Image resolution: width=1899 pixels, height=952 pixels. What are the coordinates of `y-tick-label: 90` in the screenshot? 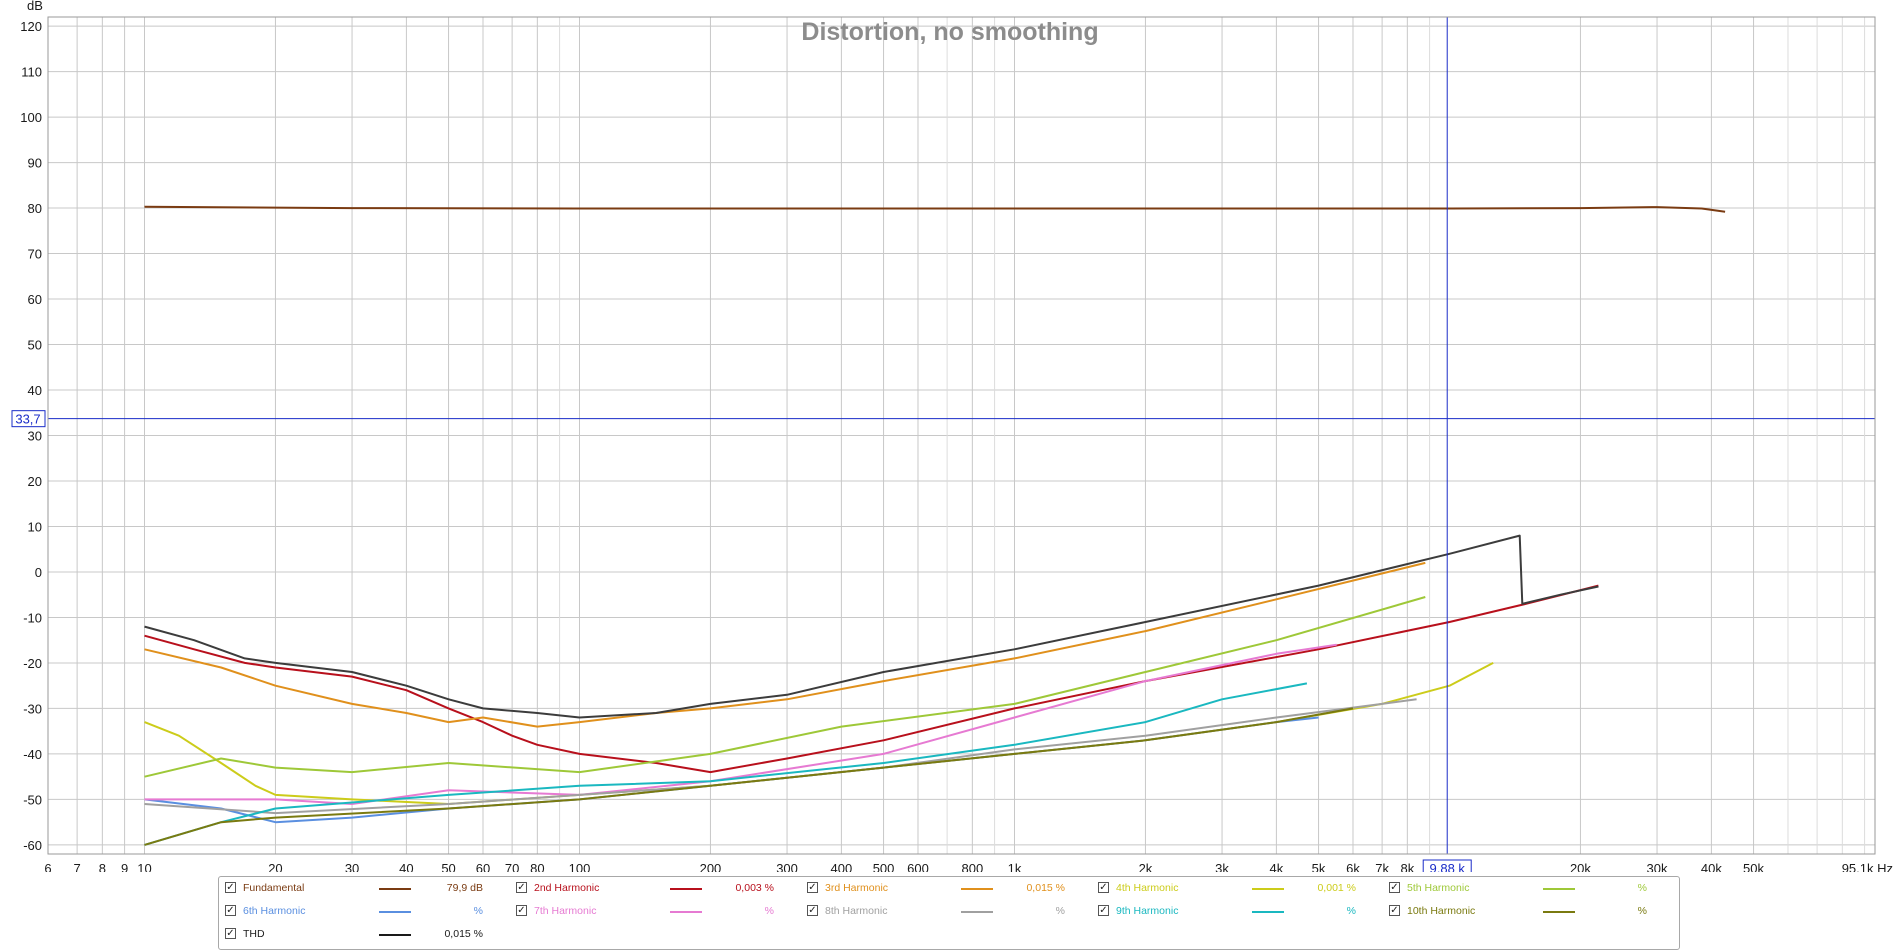 It's located at (35, 163).